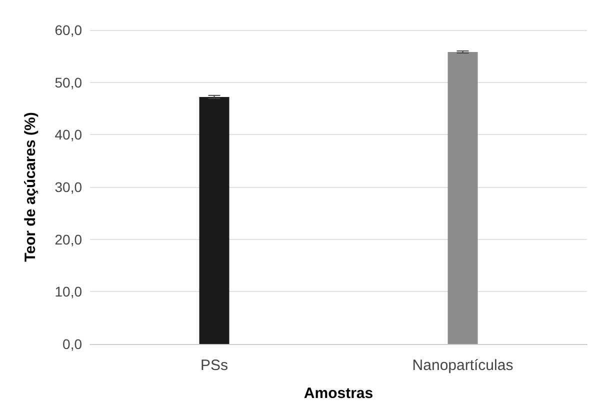 The height and width of the screenshot is (414, 607). I want to click on y-tick-label: 50,0, so click(68, 82).